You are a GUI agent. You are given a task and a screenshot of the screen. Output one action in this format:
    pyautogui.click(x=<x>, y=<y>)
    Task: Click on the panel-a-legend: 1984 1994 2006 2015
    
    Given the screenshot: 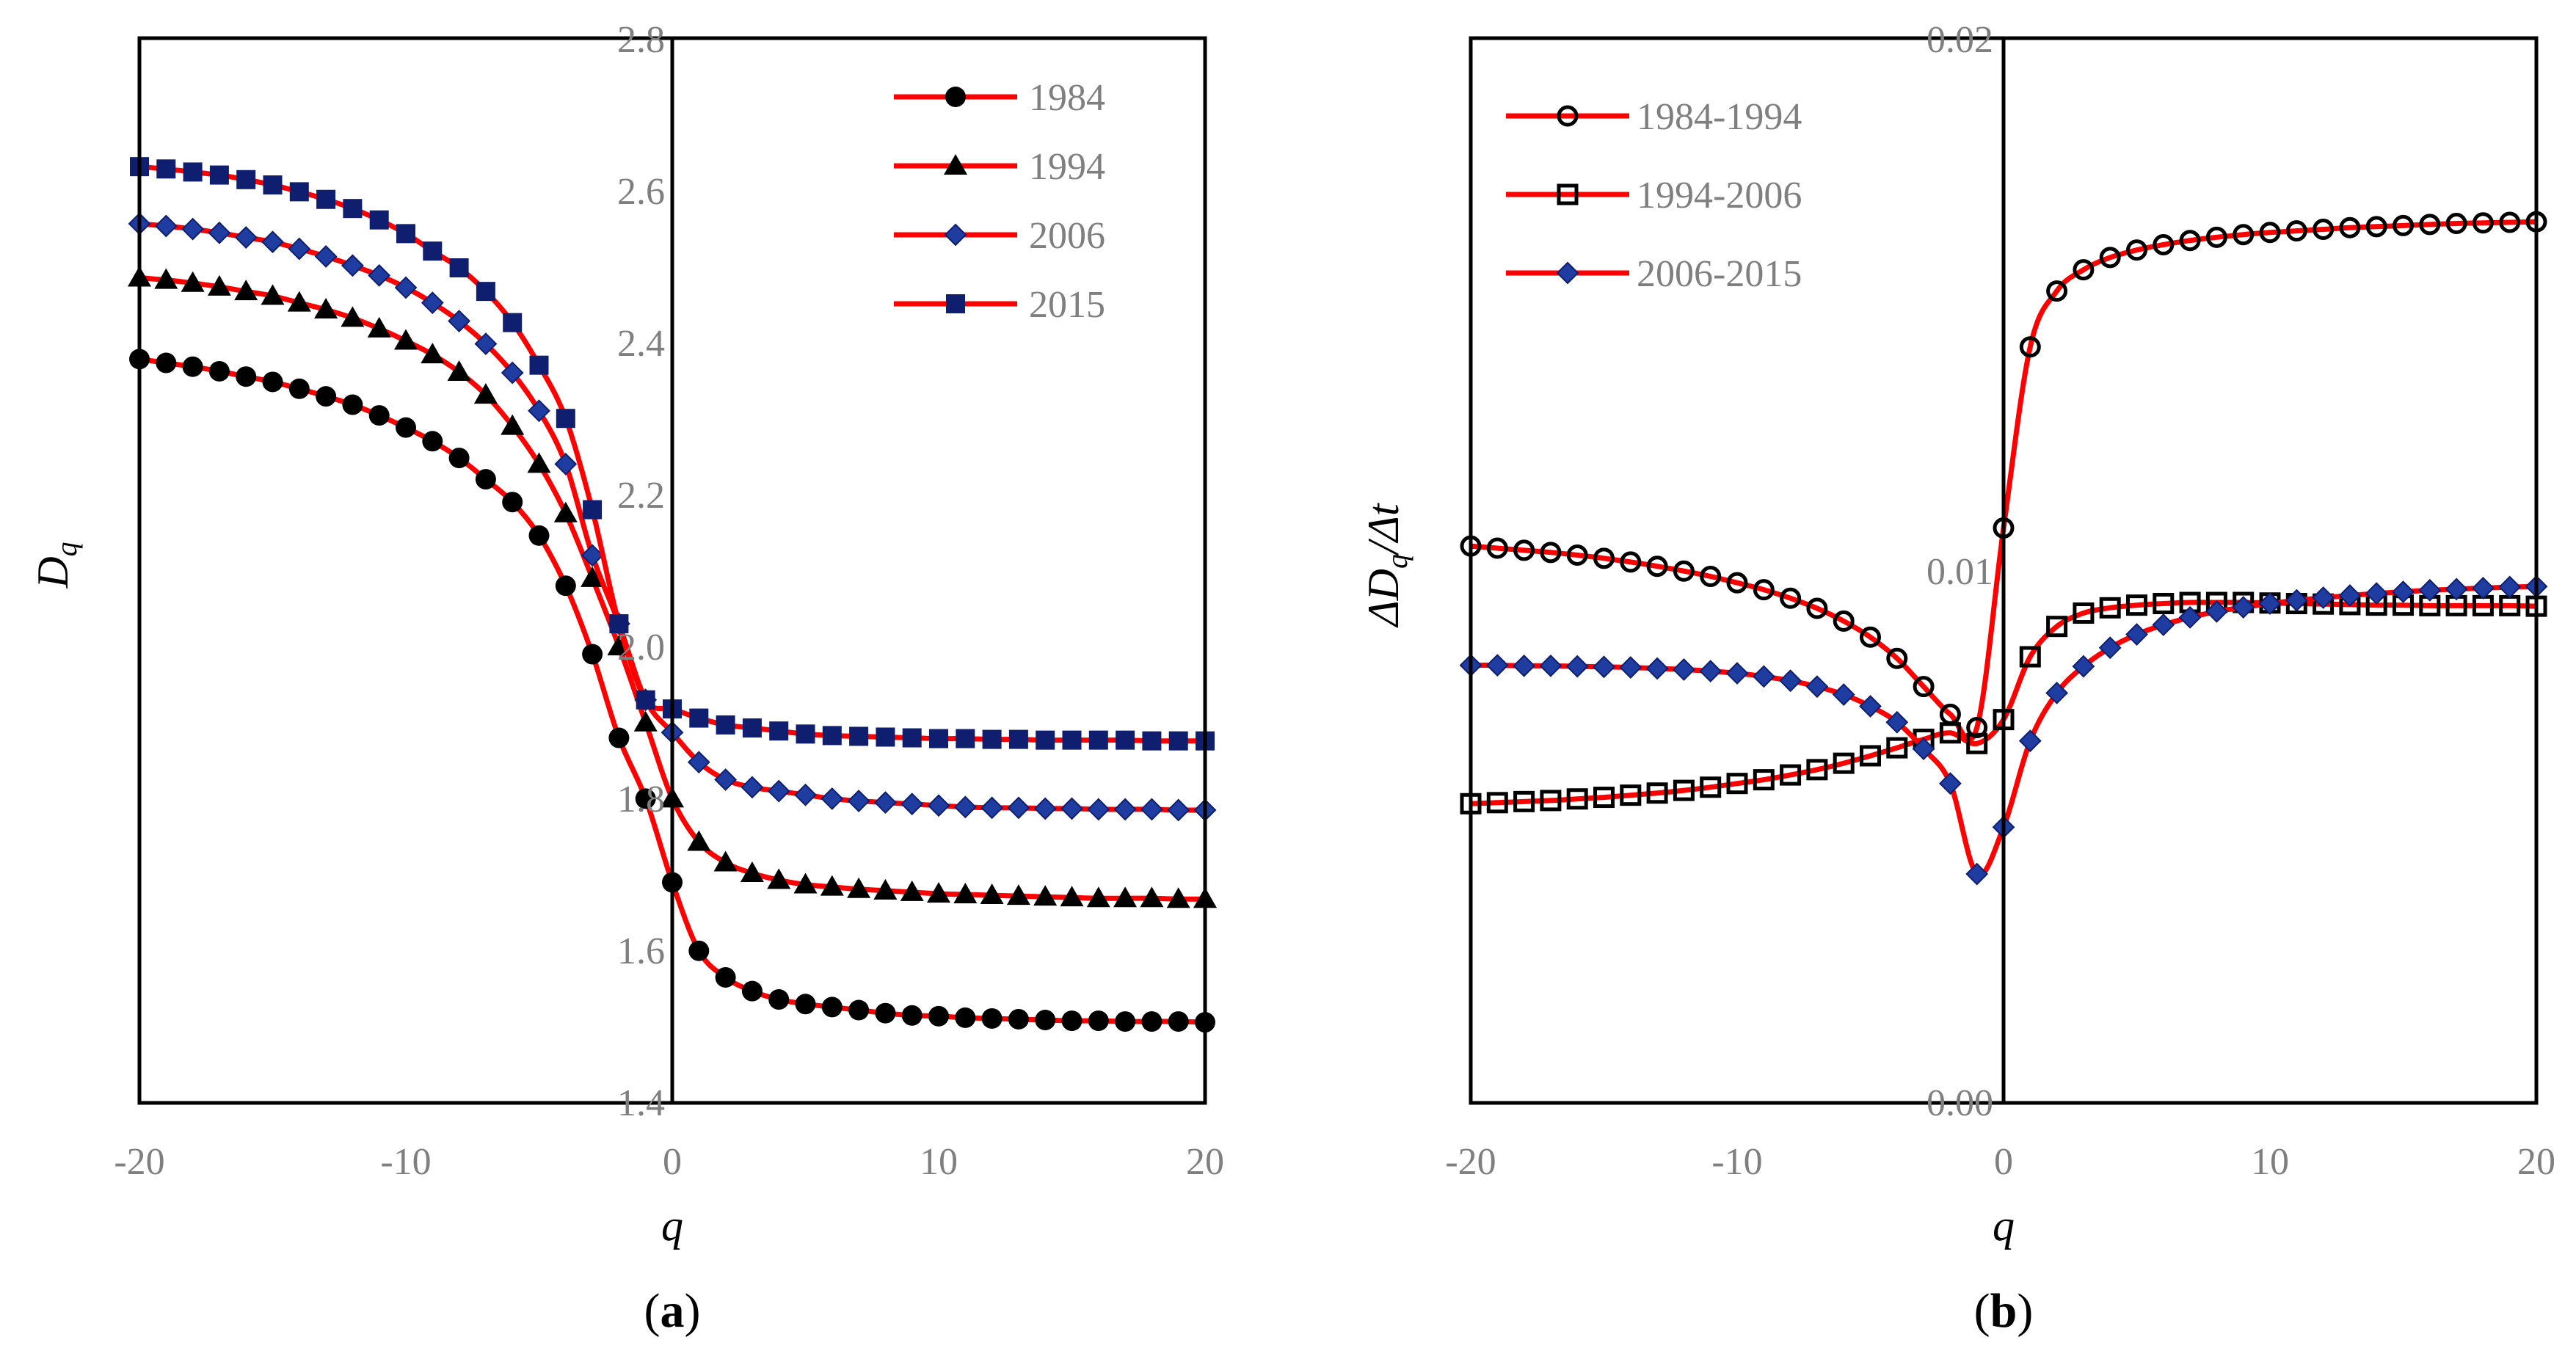 What is the action you would take?
    pyautogui.click(x=999, y=201)
    